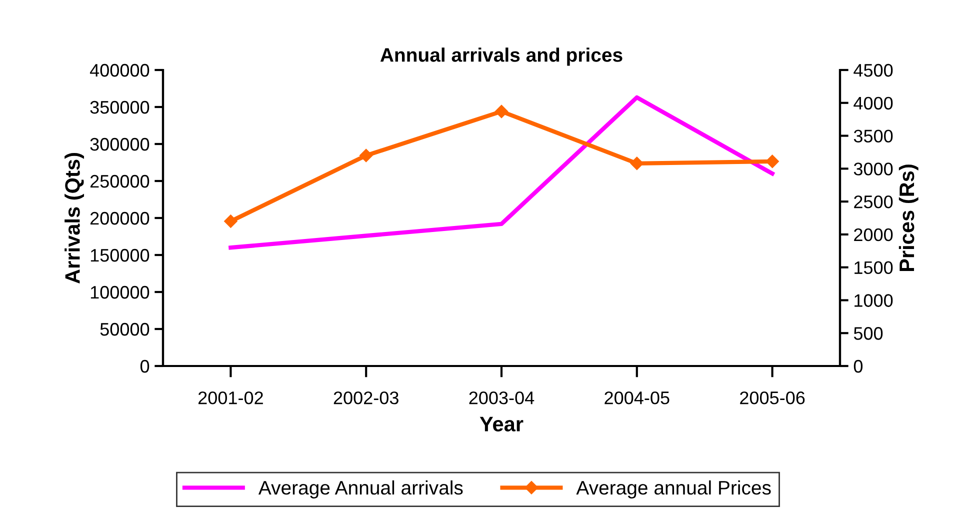 The width and height of the screenshot is (956, 516). I want to click on x-tick-label: 2002-03, so click(366, 397).